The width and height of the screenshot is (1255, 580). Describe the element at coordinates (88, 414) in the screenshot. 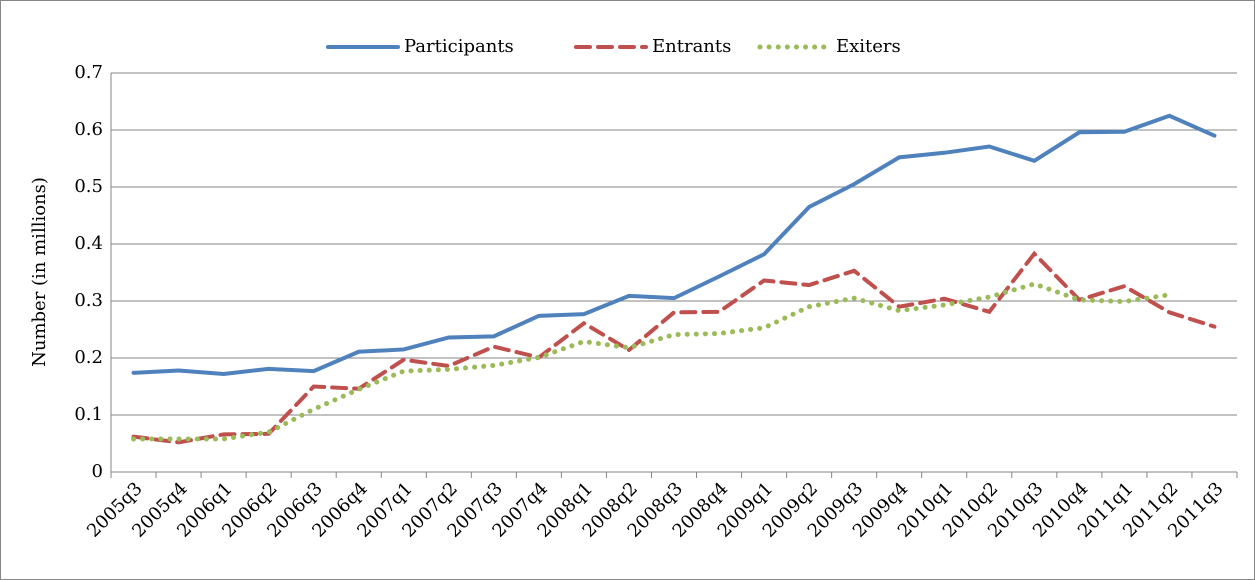

I see `y-tick-label: 0.1` at that location.